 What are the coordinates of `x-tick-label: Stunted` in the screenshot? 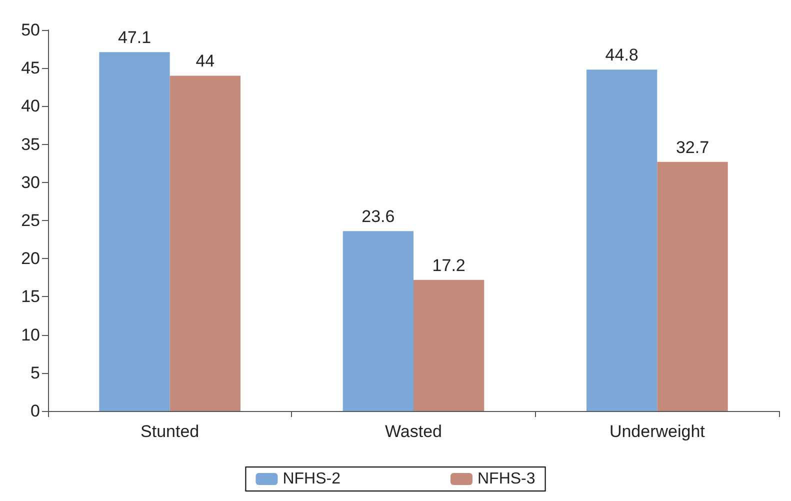 It's located at (170, 431).